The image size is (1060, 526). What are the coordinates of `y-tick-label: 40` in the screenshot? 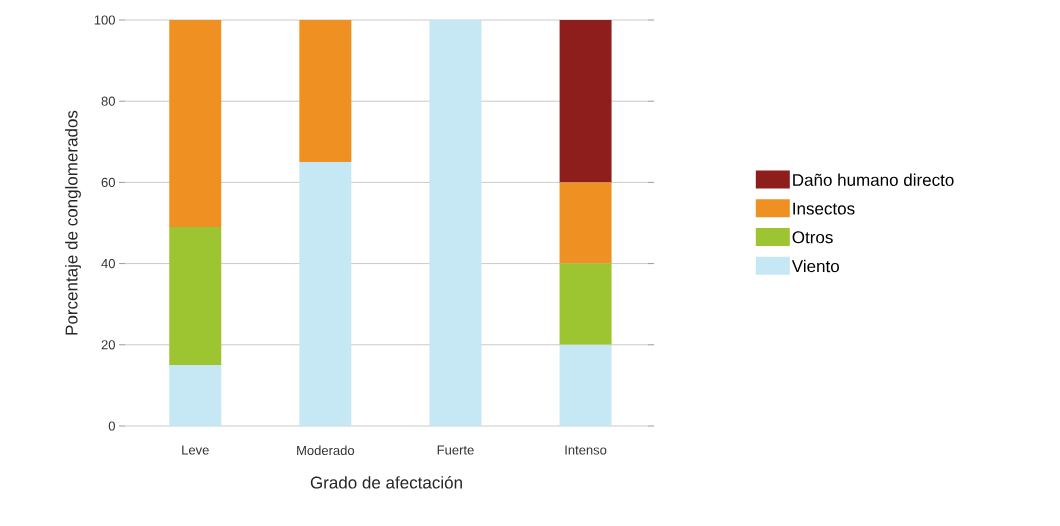 It's located at (108, 263).